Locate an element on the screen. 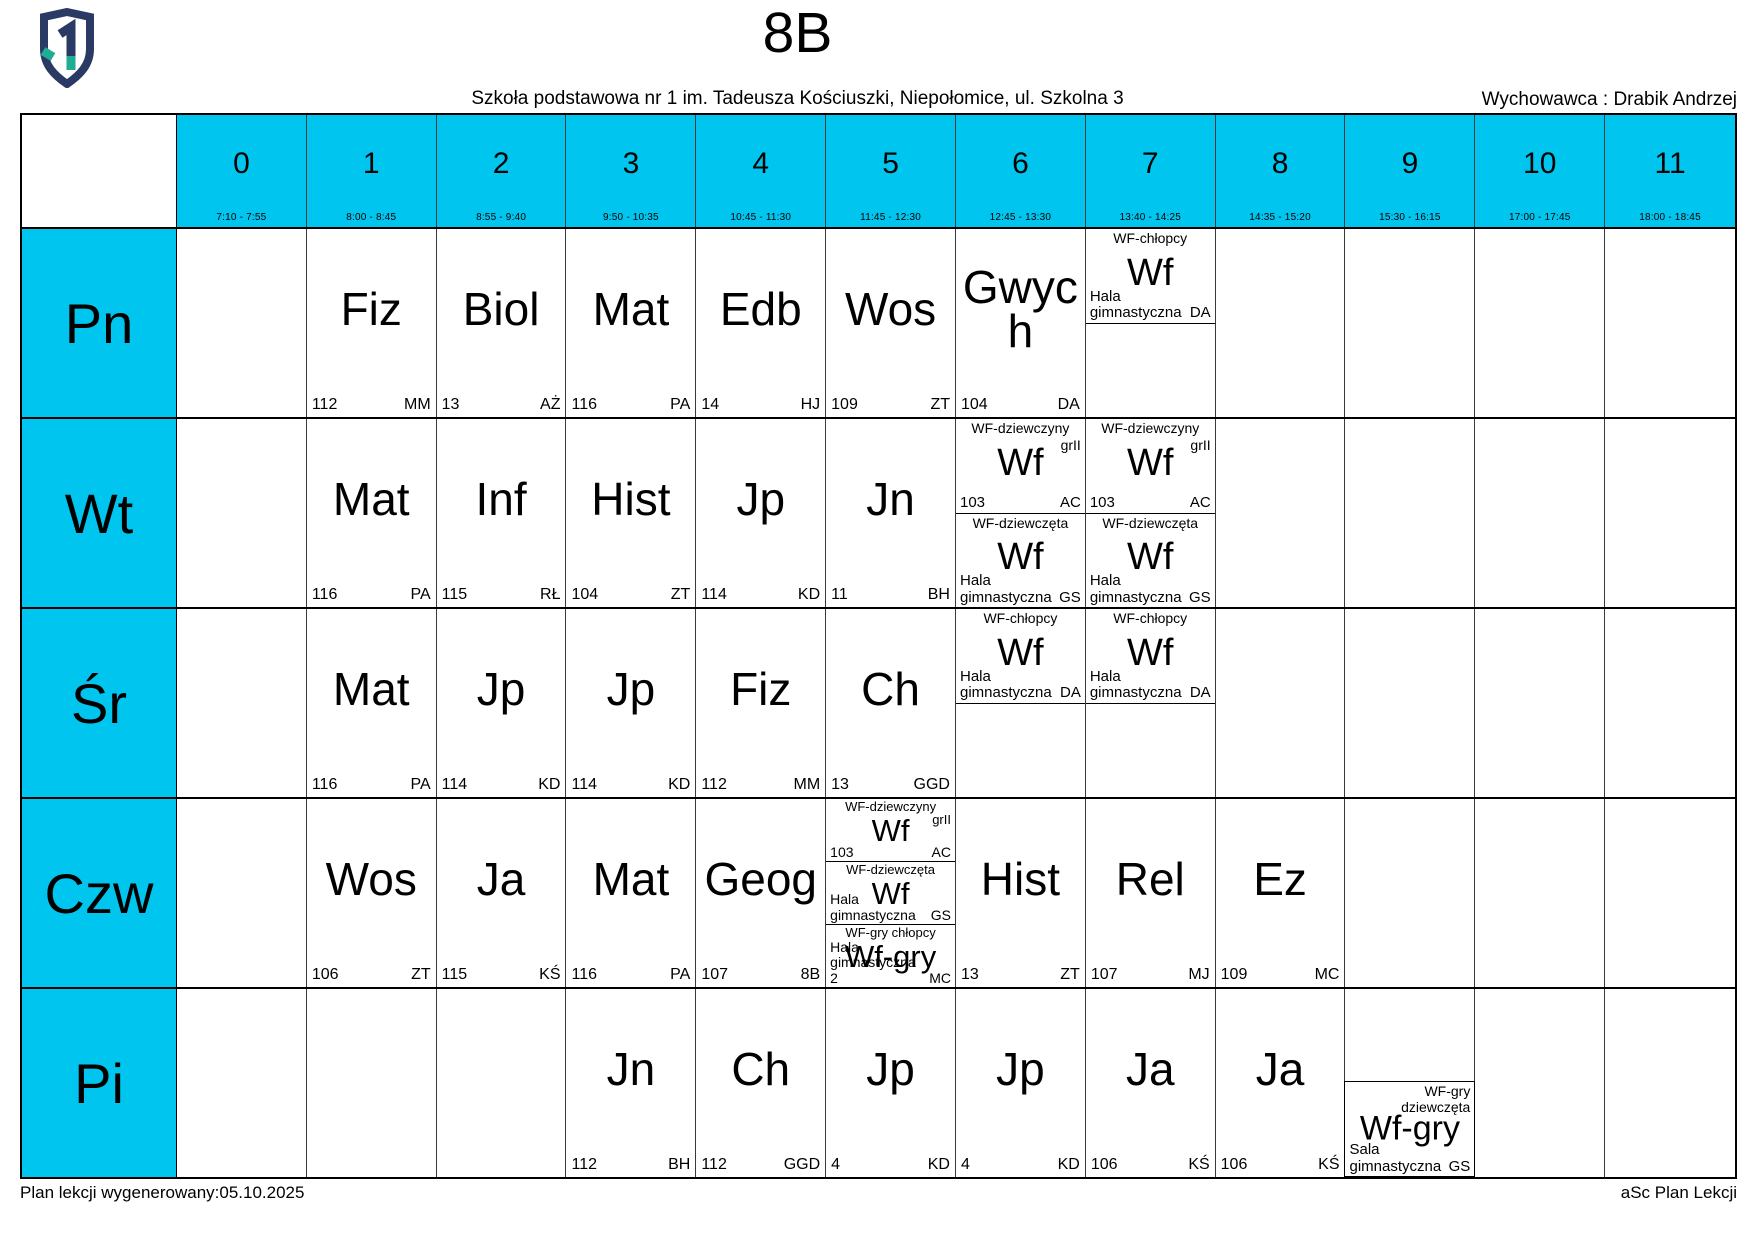 The width and height of the screenshot is (1755, 1241). day-label: Śr is located at coordinates (99, 703).